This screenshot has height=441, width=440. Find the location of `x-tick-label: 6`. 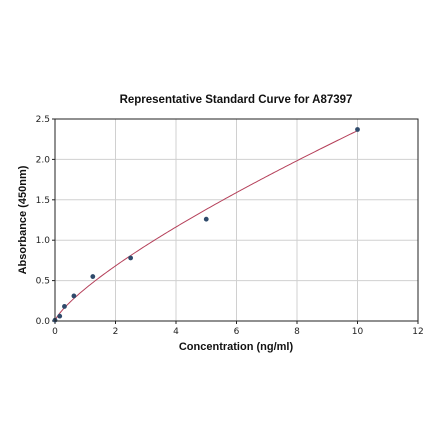

x-tick-label: 6 is located at coordinates (237, 332).